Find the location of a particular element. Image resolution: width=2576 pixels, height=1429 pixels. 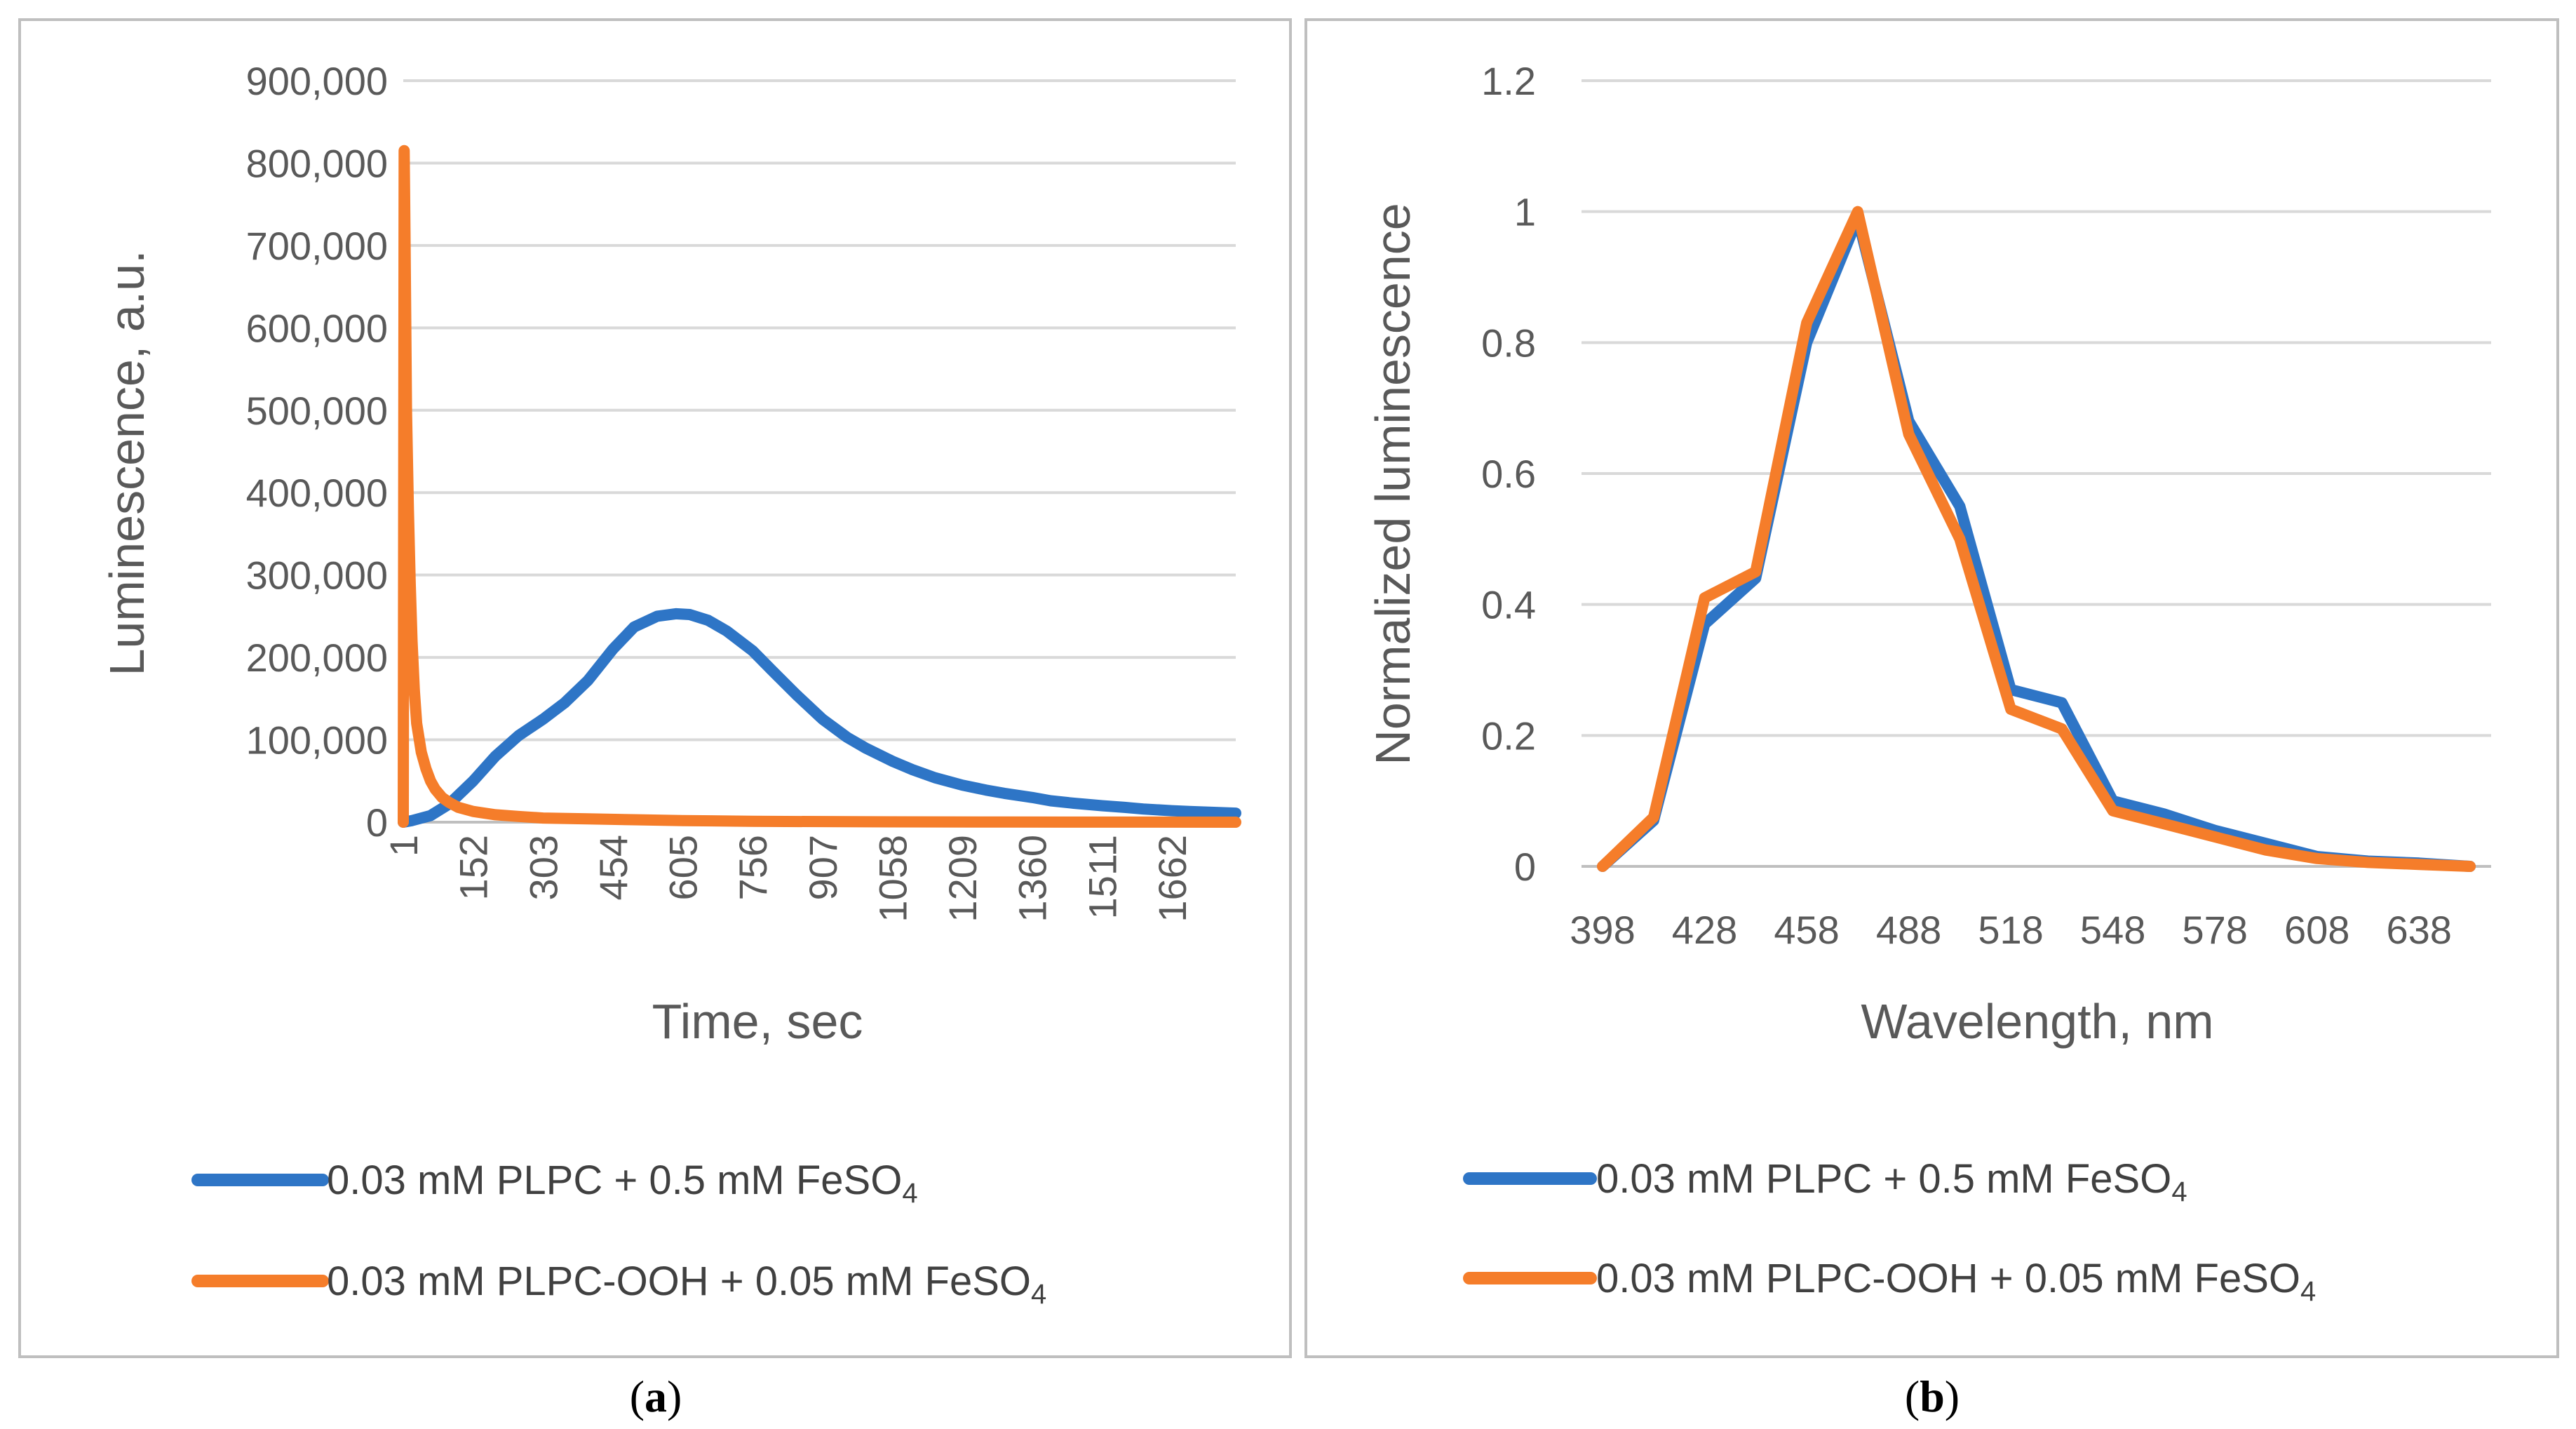

panel-a-x-tick-label: 1662 is located at coordinates (1172, 879).